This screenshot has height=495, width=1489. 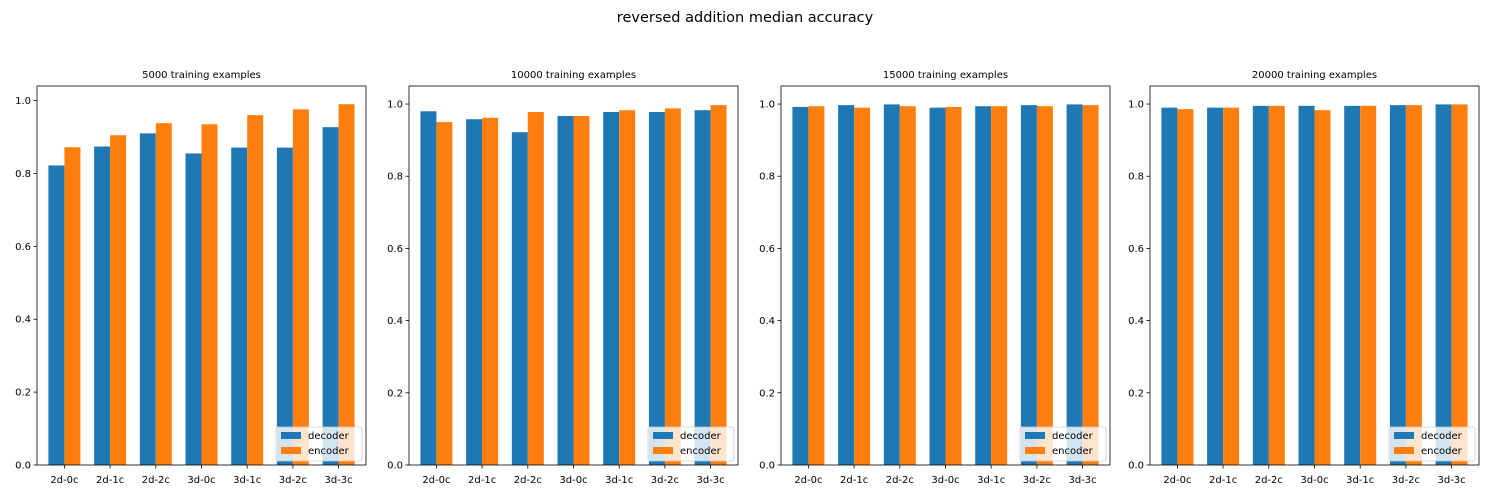 What do you see at coordinates (1459, 284) in the screenshot?
I see `bar-encoder-3d-3c` at bounding box center [1459, 284].